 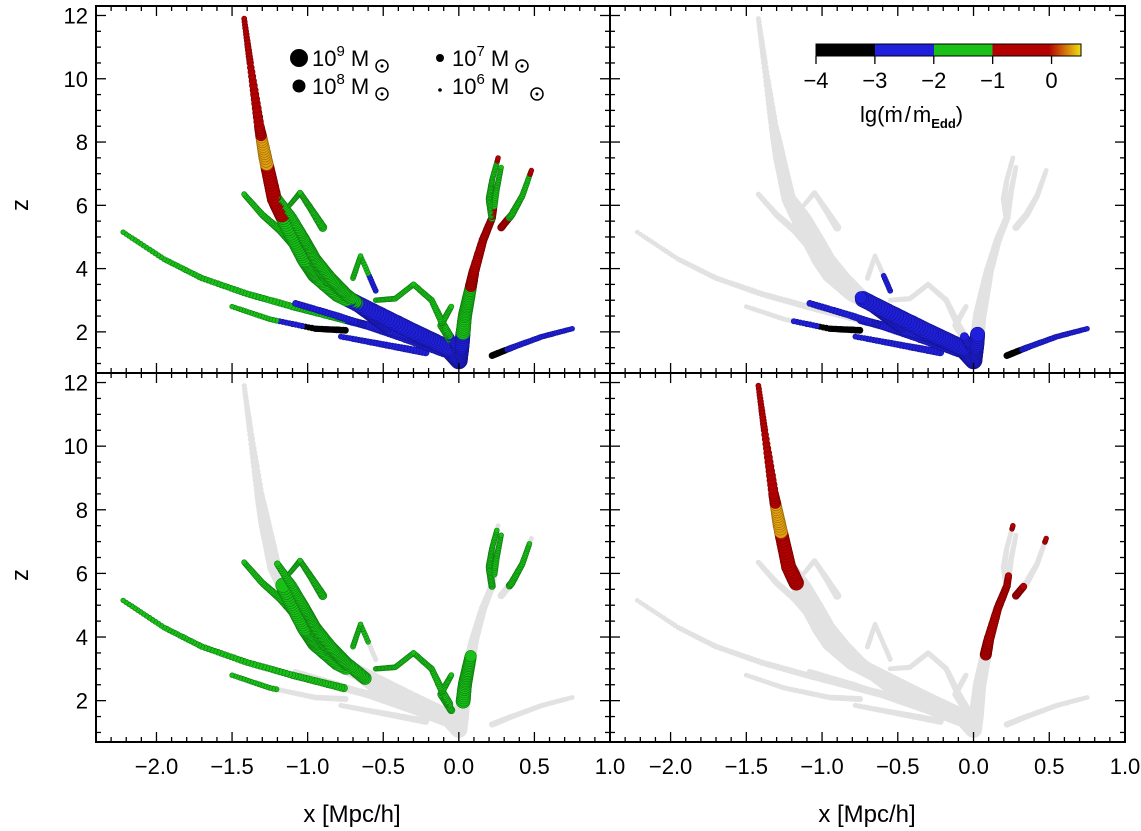 I want to click on colorbar-swatch, so click(x=948, y=50).